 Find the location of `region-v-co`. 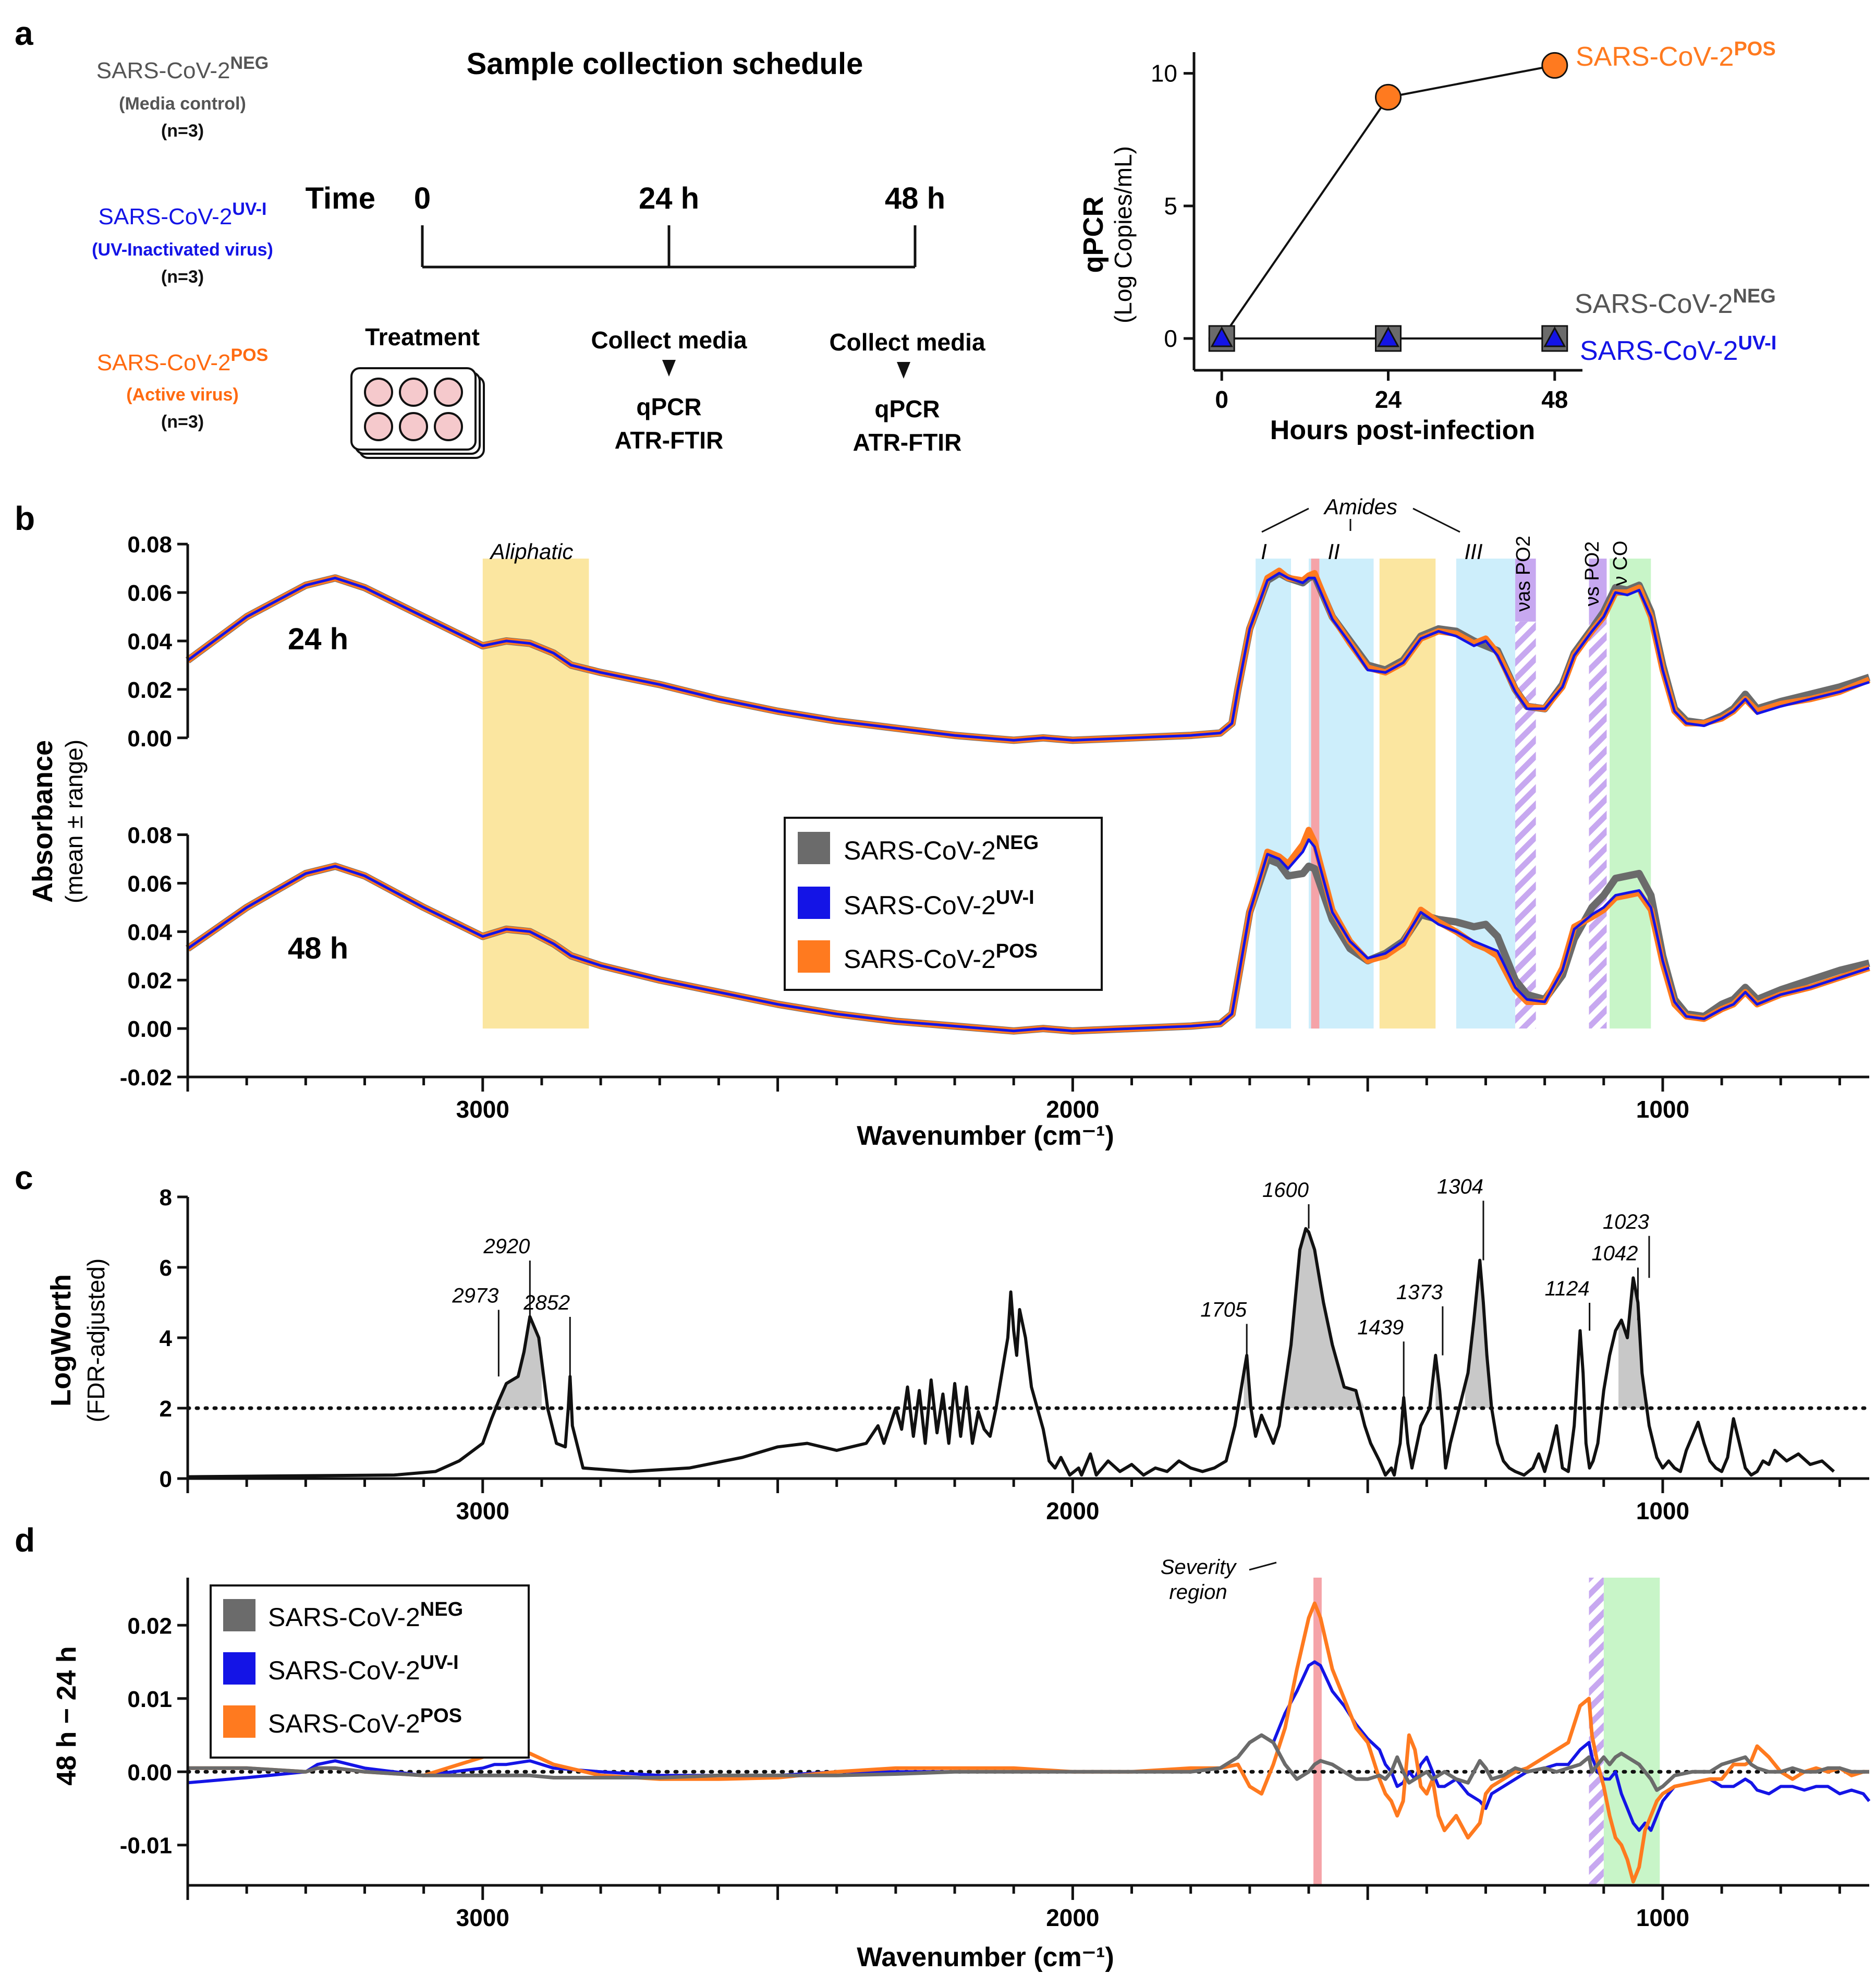

region-v-co is located at coordinates (1631, 794).